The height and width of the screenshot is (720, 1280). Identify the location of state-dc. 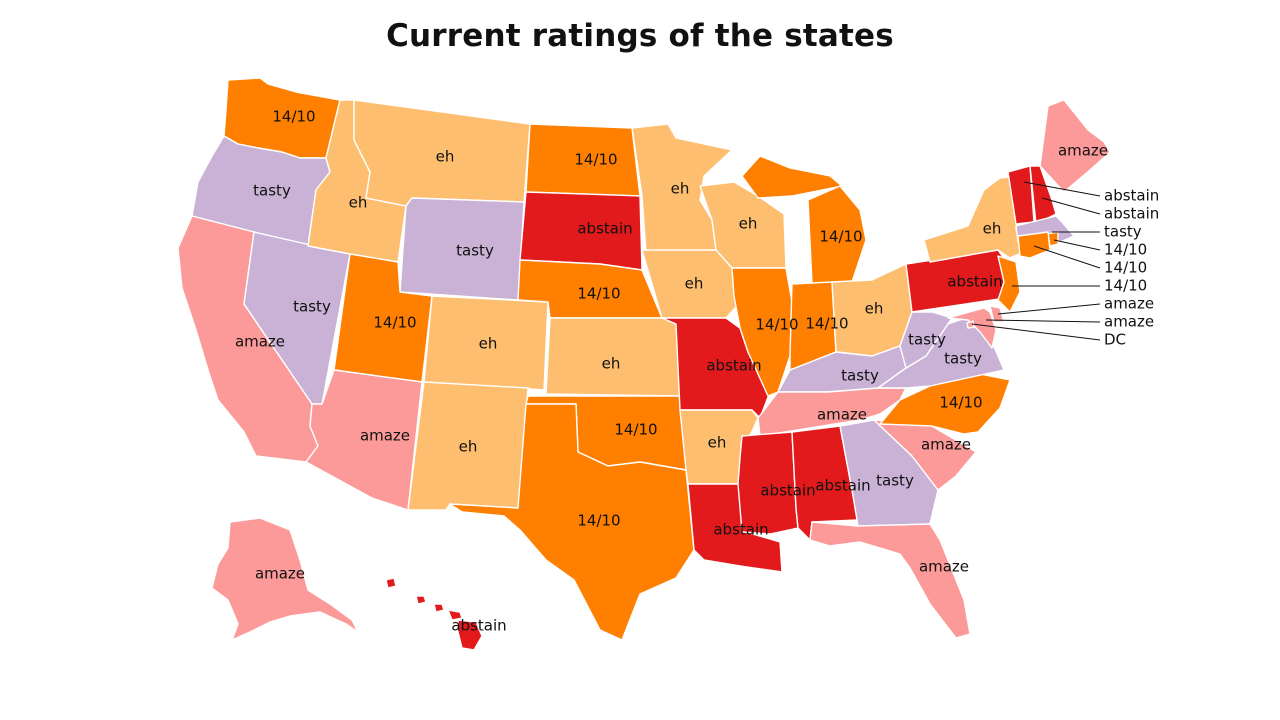
(970, 324).